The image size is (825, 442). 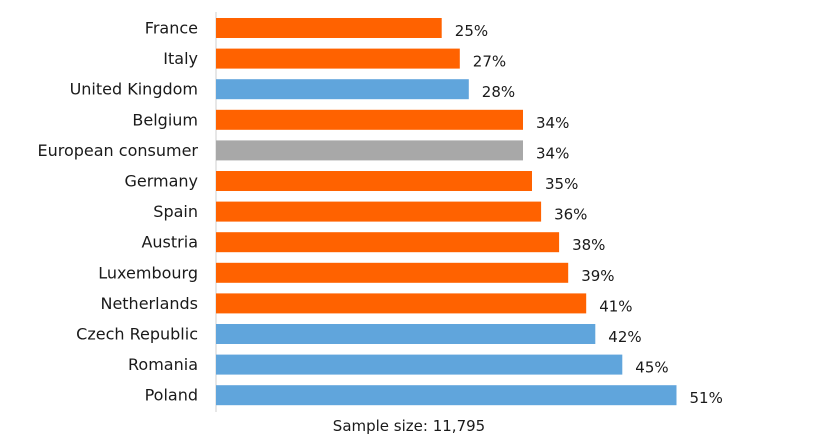 What do you see at coordinates (163, 364) in the screenshot?
I see `category-label-romania: Romania` at bounding box center [163, 364].